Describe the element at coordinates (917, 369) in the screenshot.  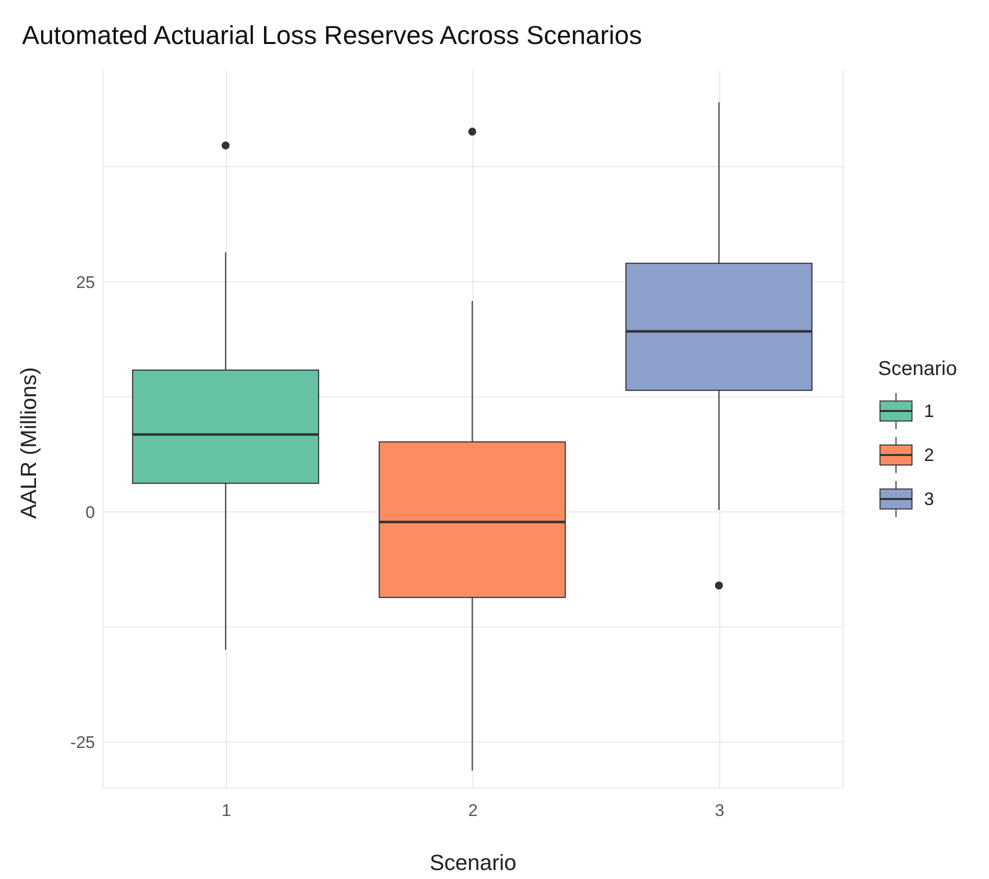
I see `legend-title: Scenario` at that location.